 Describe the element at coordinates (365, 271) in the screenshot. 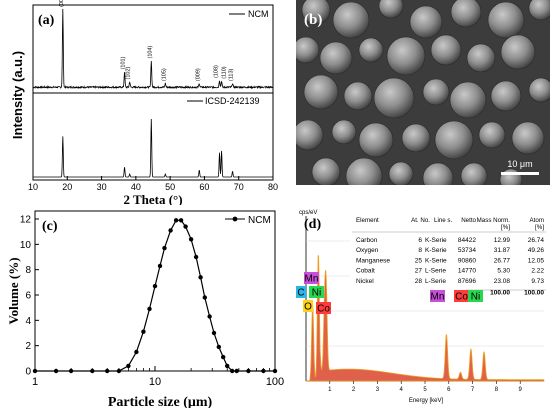

I see `eds-table-cell: Cobalt` at that location.